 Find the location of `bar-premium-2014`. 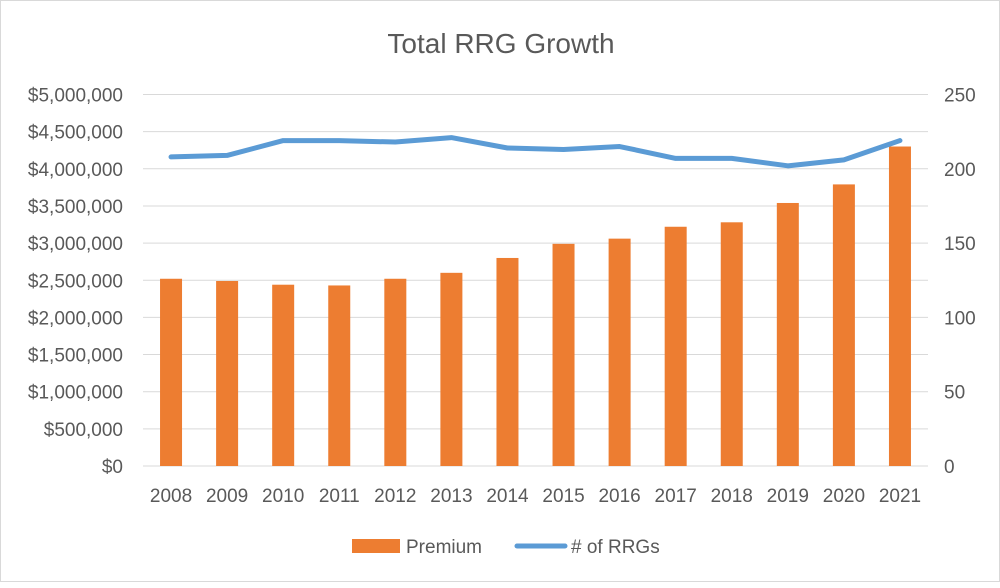

bar-premium-2014 is located at coordinates (507, 362).